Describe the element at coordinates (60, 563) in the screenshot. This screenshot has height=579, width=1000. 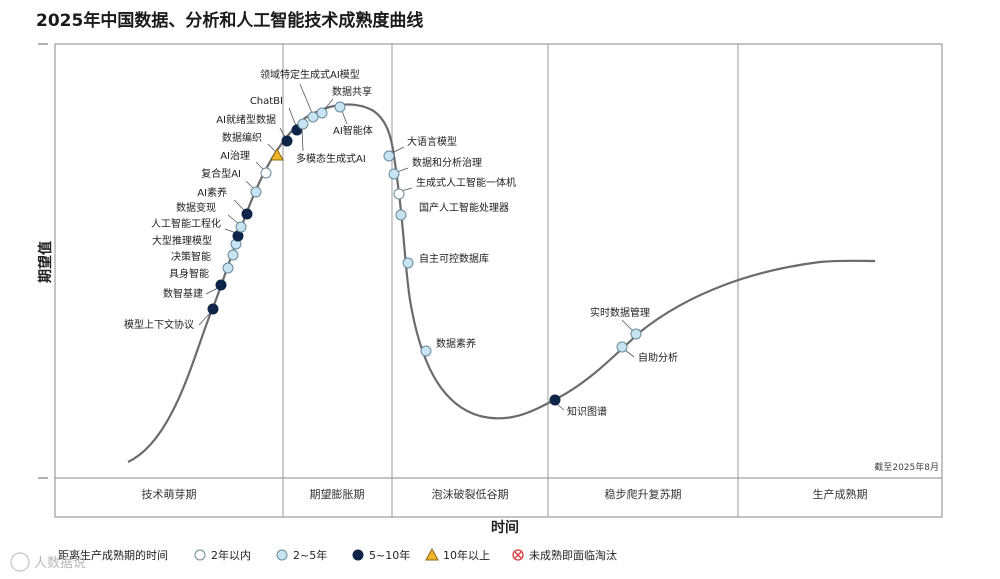
I see `watermark-text: 人数据说` at that location.